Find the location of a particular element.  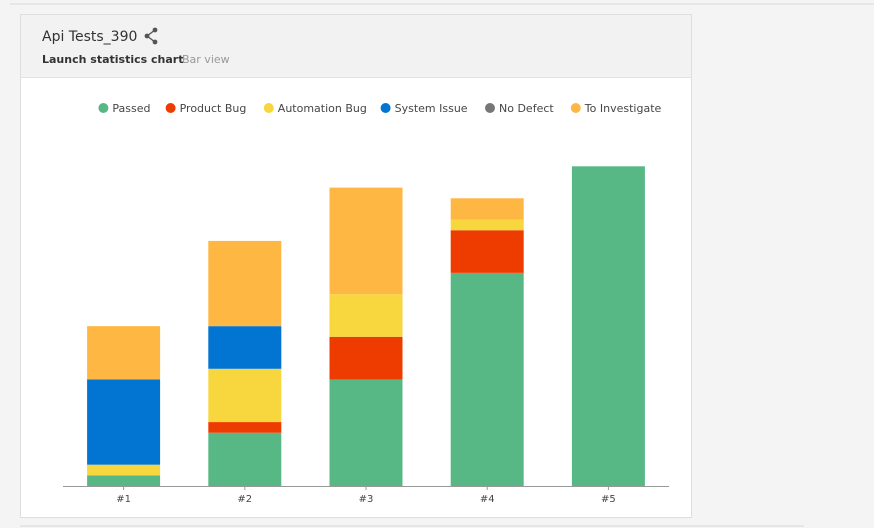

widget-title: Api Tests_390 is located at coordinates (90, 37).